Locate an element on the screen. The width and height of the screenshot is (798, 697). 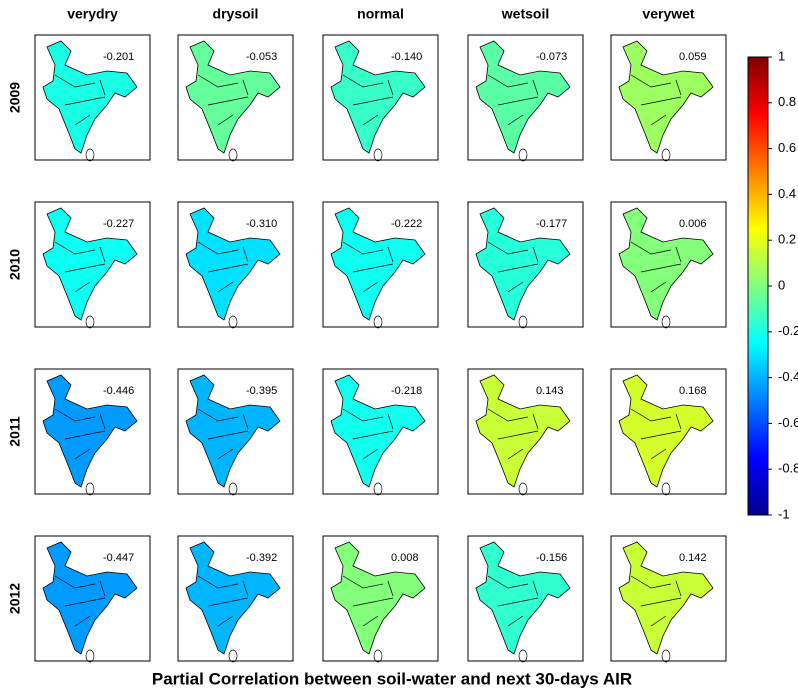
map-panel: 0.143 is located at coordinates (525, 432).